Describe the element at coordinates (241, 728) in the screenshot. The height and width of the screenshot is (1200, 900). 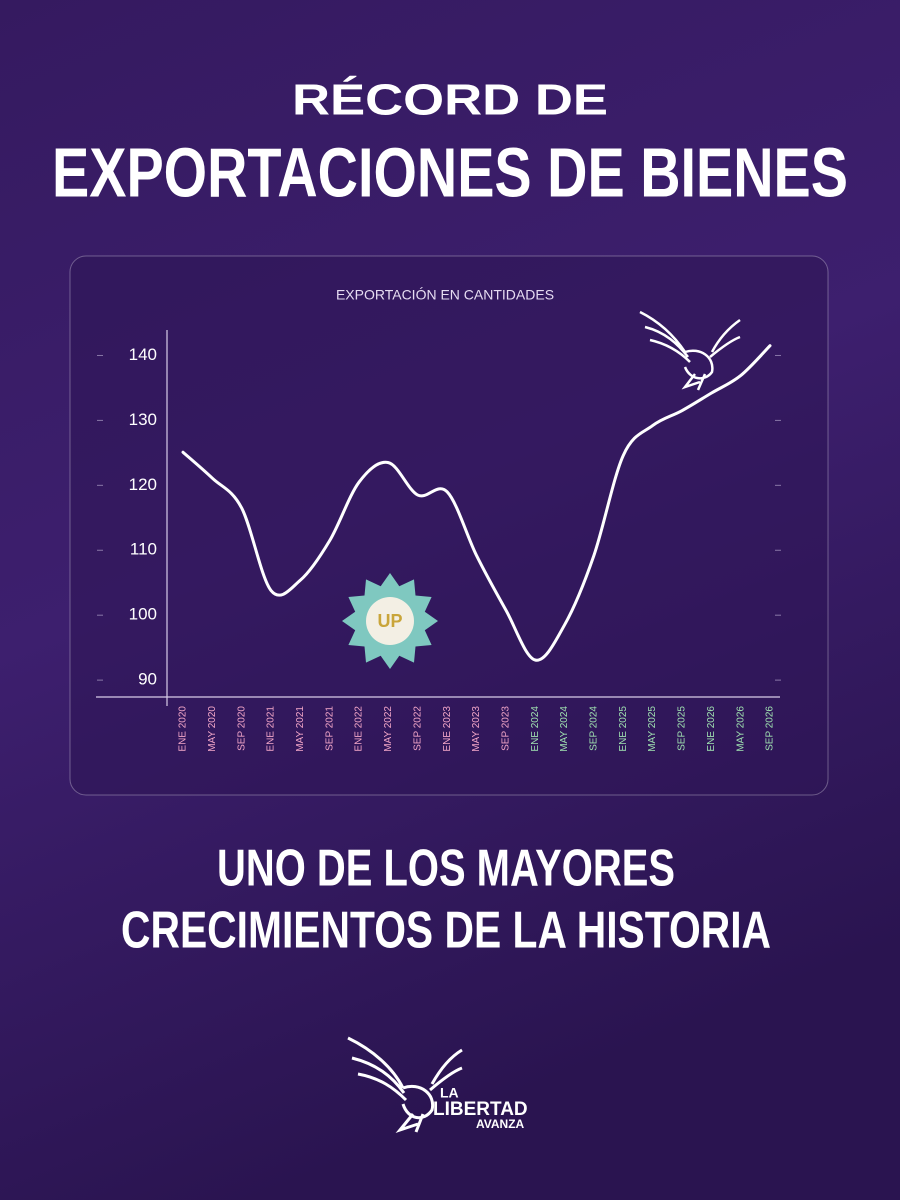
I see `x-tick-label: SEP 2020` at that location.